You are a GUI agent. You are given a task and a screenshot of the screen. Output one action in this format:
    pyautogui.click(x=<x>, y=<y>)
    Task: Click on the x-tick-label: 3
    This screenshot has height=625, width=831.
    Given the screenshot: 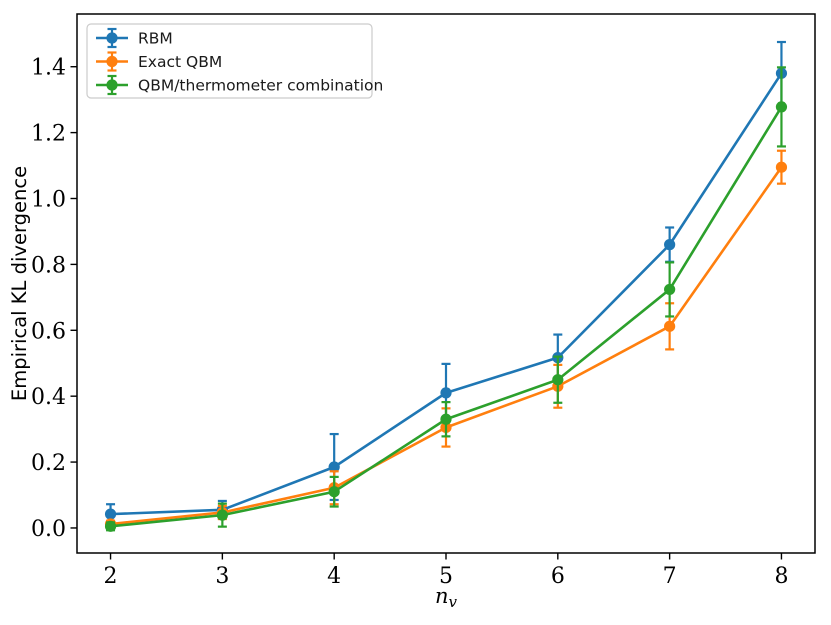 What is the action you would take?
    pyautogui.click(x=222, y=576)
    